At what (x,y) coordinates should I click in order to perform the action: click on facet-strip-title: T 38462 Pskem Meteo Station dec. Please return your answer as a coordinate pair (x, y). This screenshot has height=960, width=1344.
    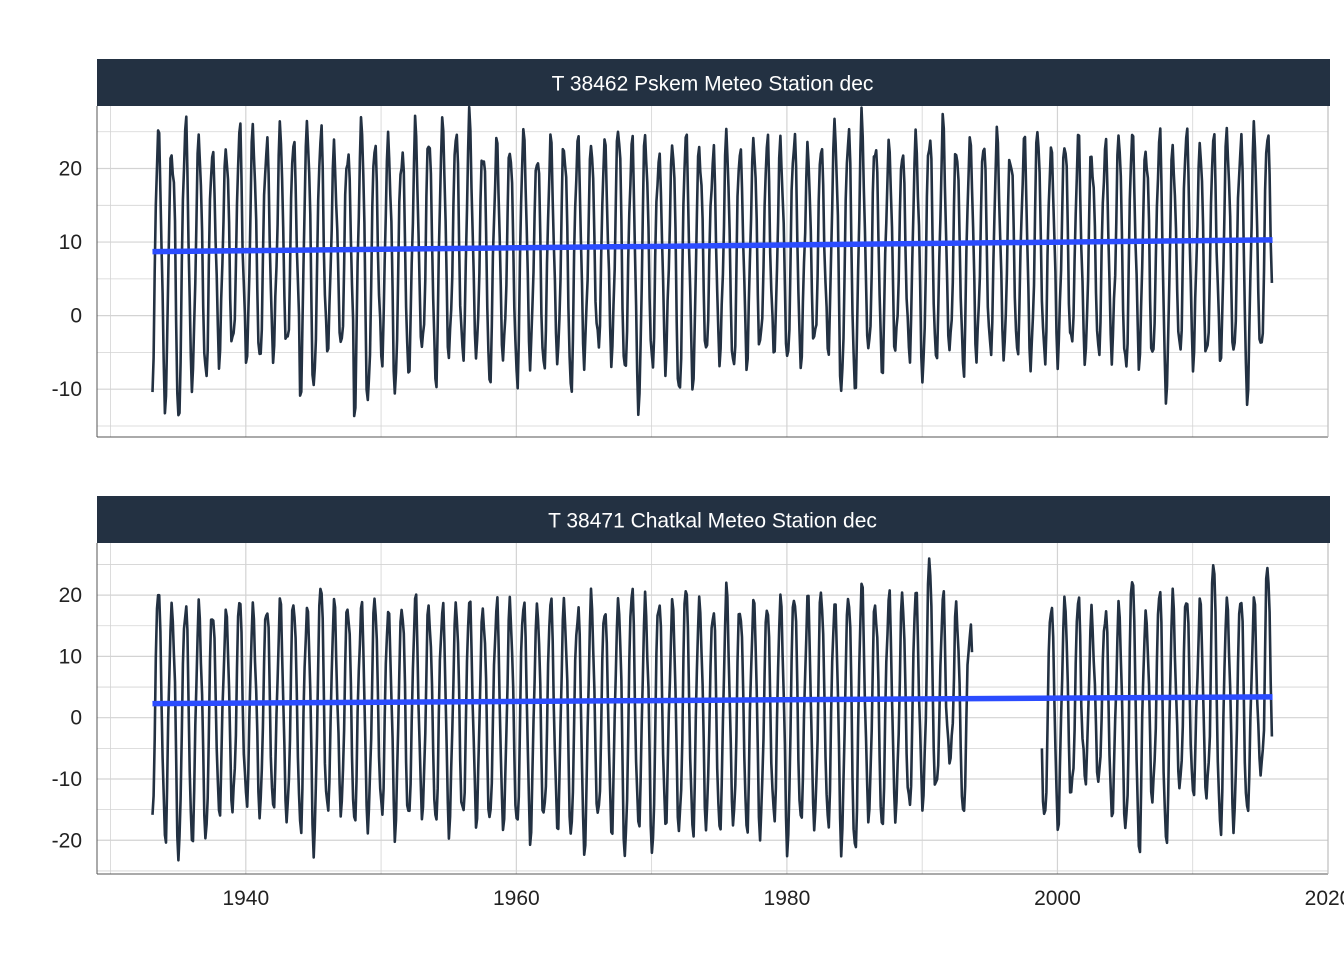
    Looking at the image, I should click on (713, 84).